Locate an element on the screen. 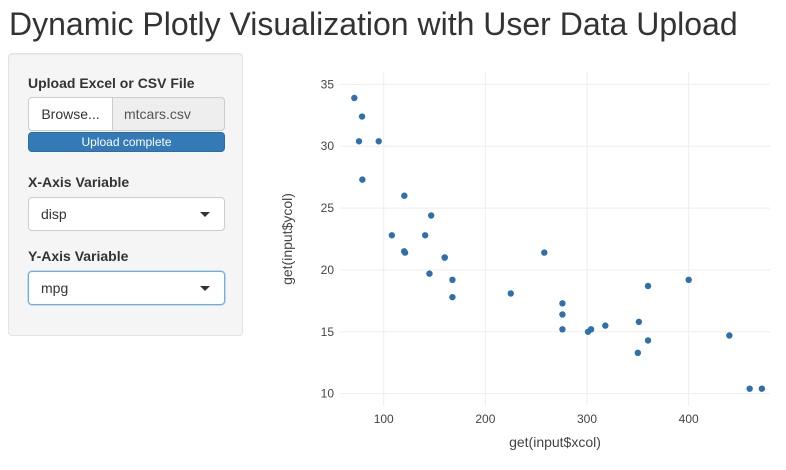  upload-progress-text: Upload complete is located at coordinates (126, 142).